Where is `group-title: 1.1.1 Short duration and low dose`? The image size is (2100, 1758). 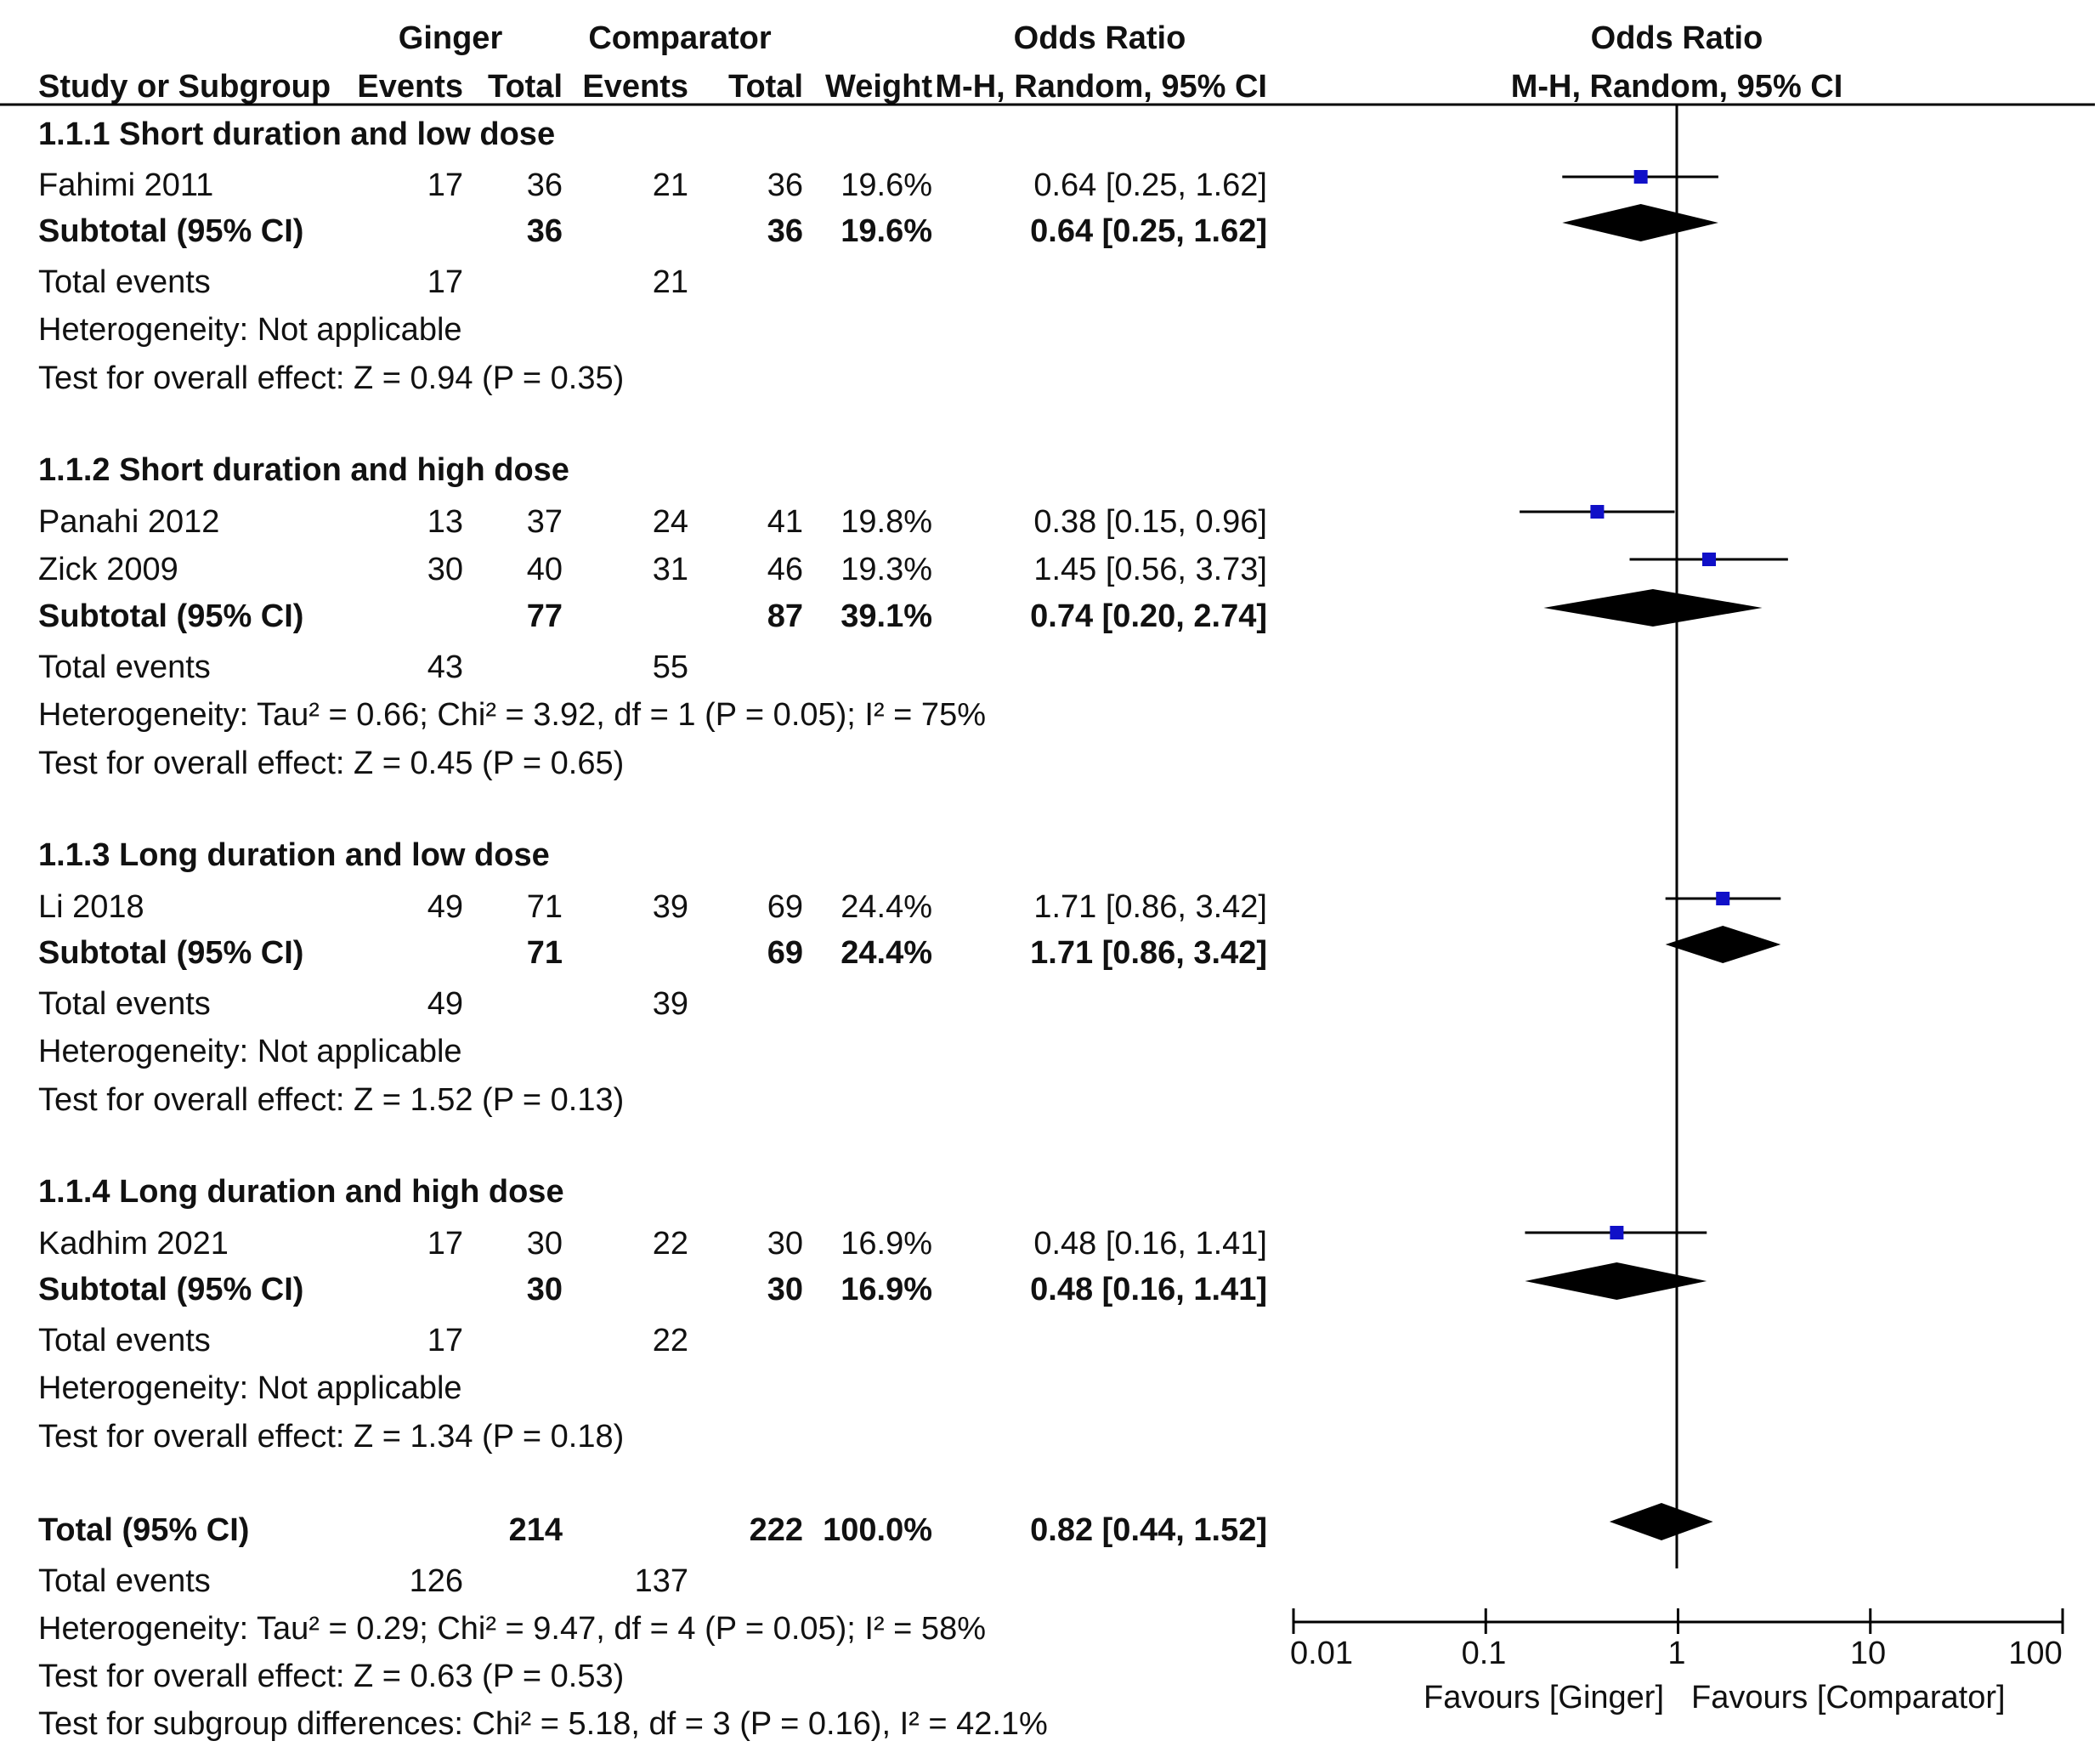
group-title: 1.1.1 Short duration and low dose is located at coordinates (297, 134).